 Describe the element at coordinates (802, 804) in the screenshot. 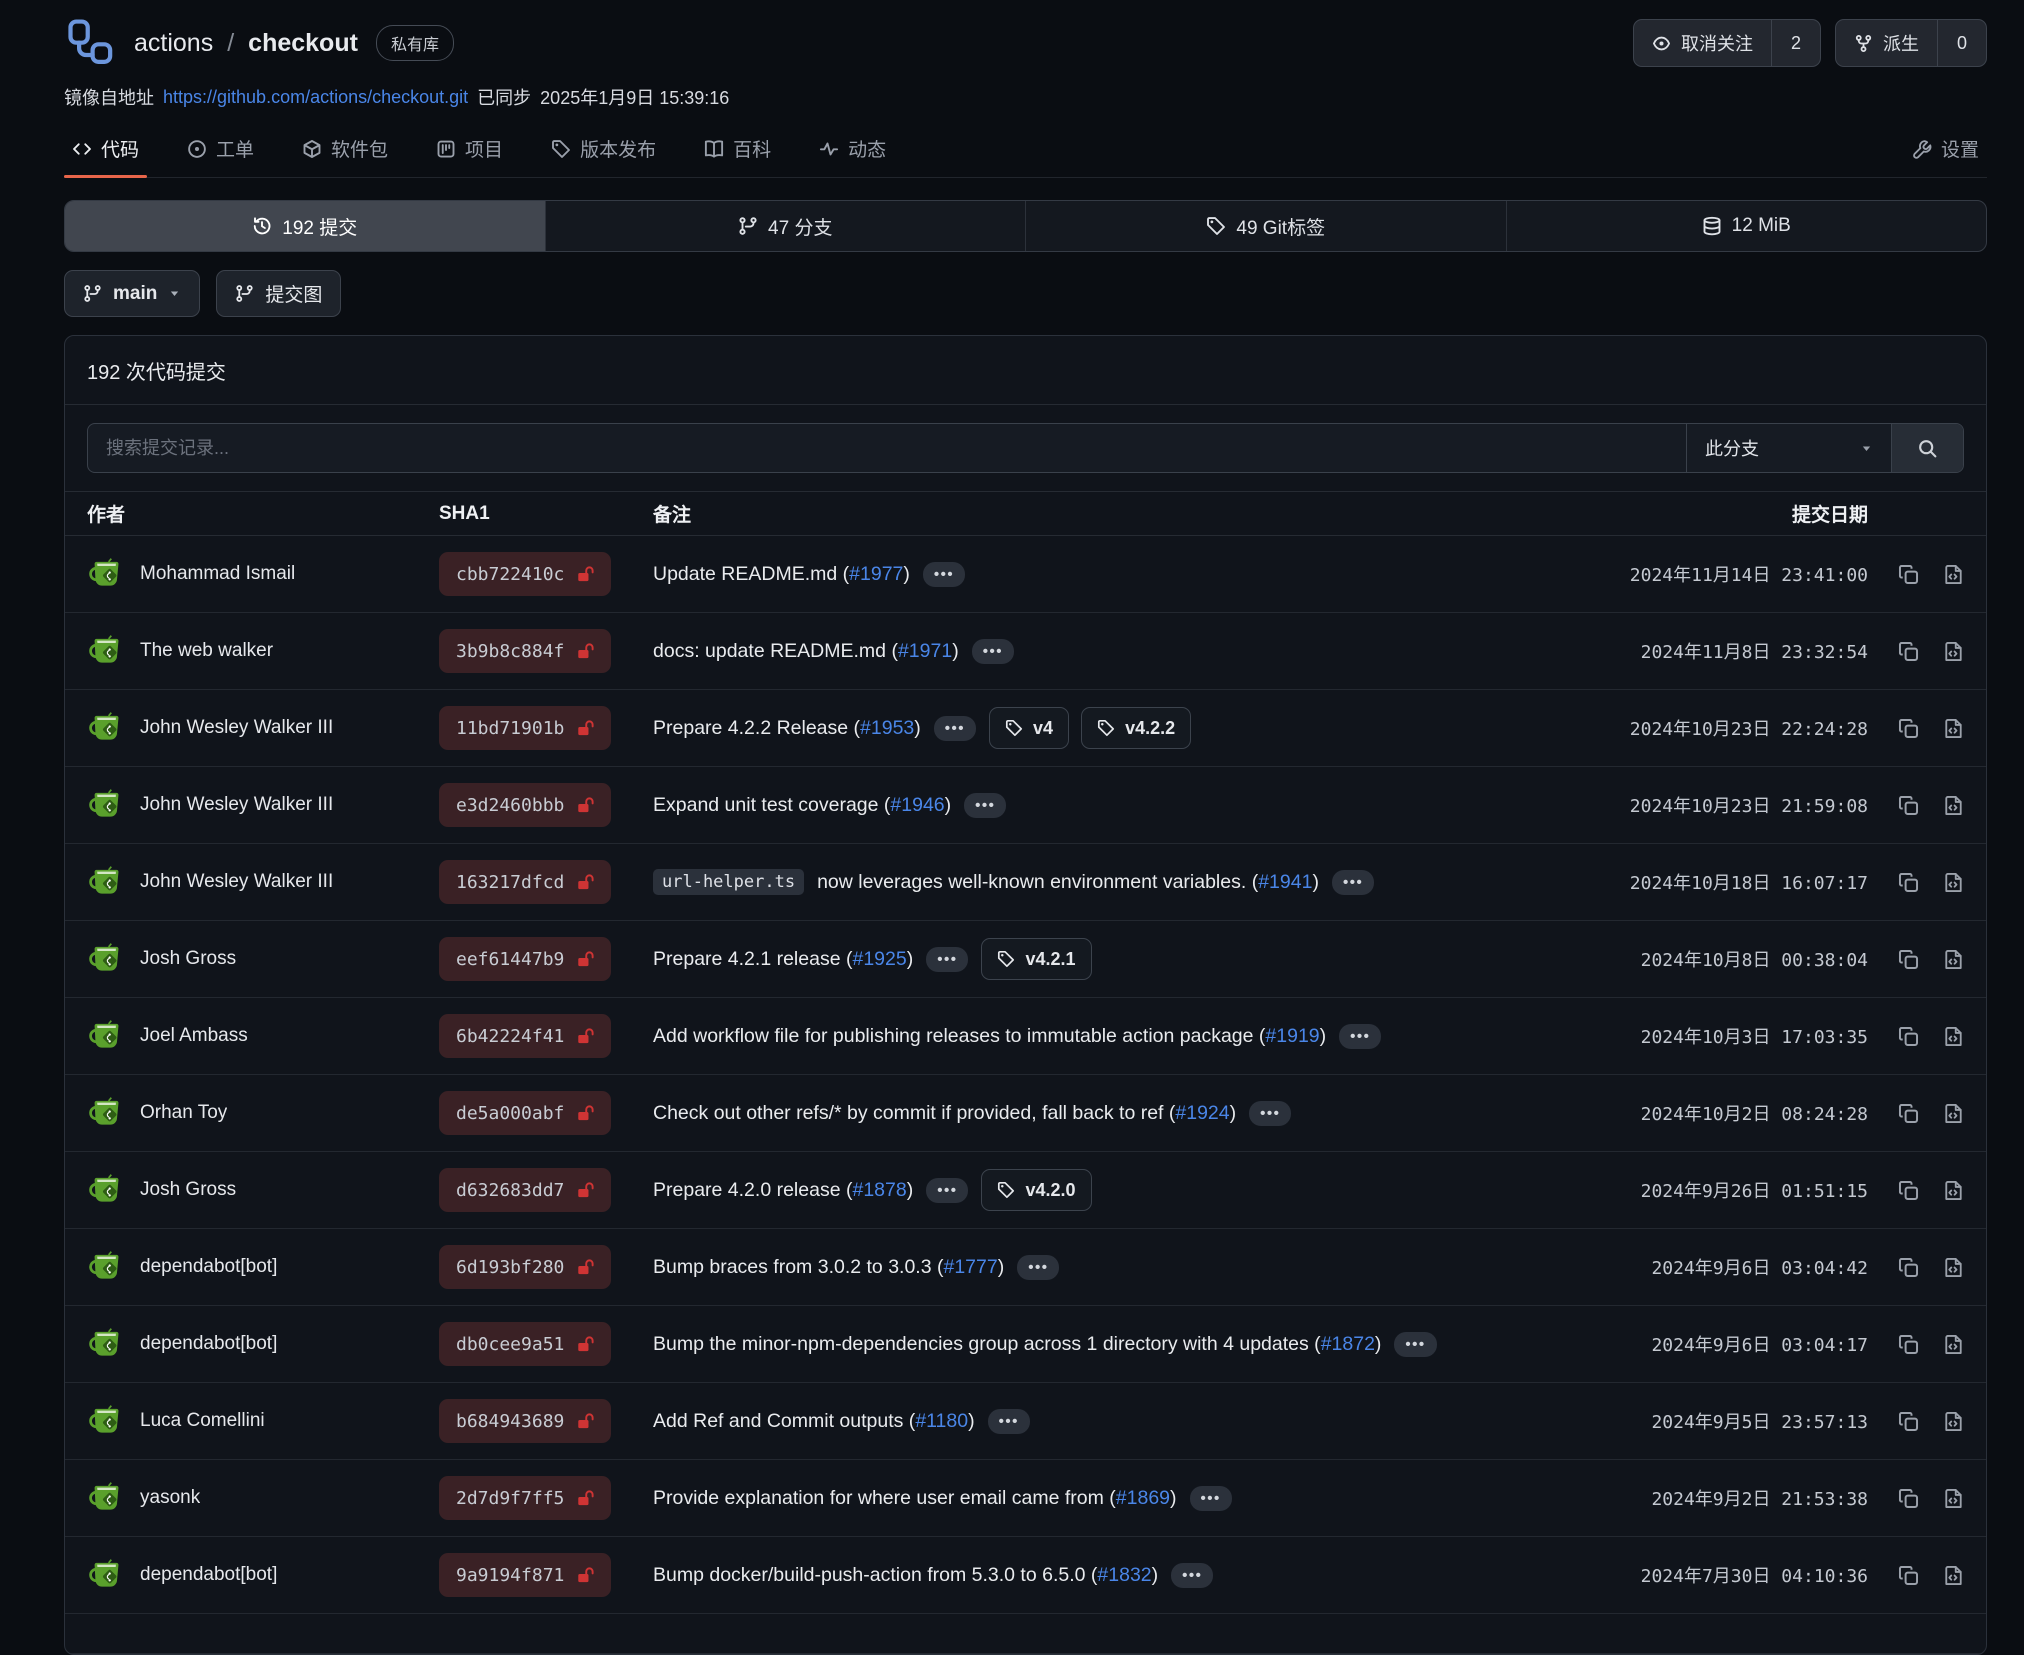

I see `commit-message: Expand unit test coverage (#1946)` at that location.